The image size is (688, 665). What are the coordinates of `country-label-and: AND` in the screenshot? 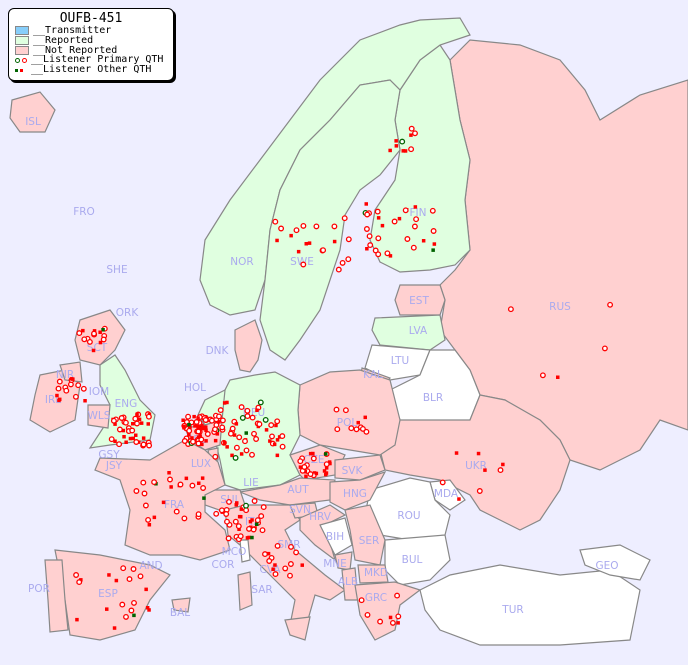 It's located at (150, 566).